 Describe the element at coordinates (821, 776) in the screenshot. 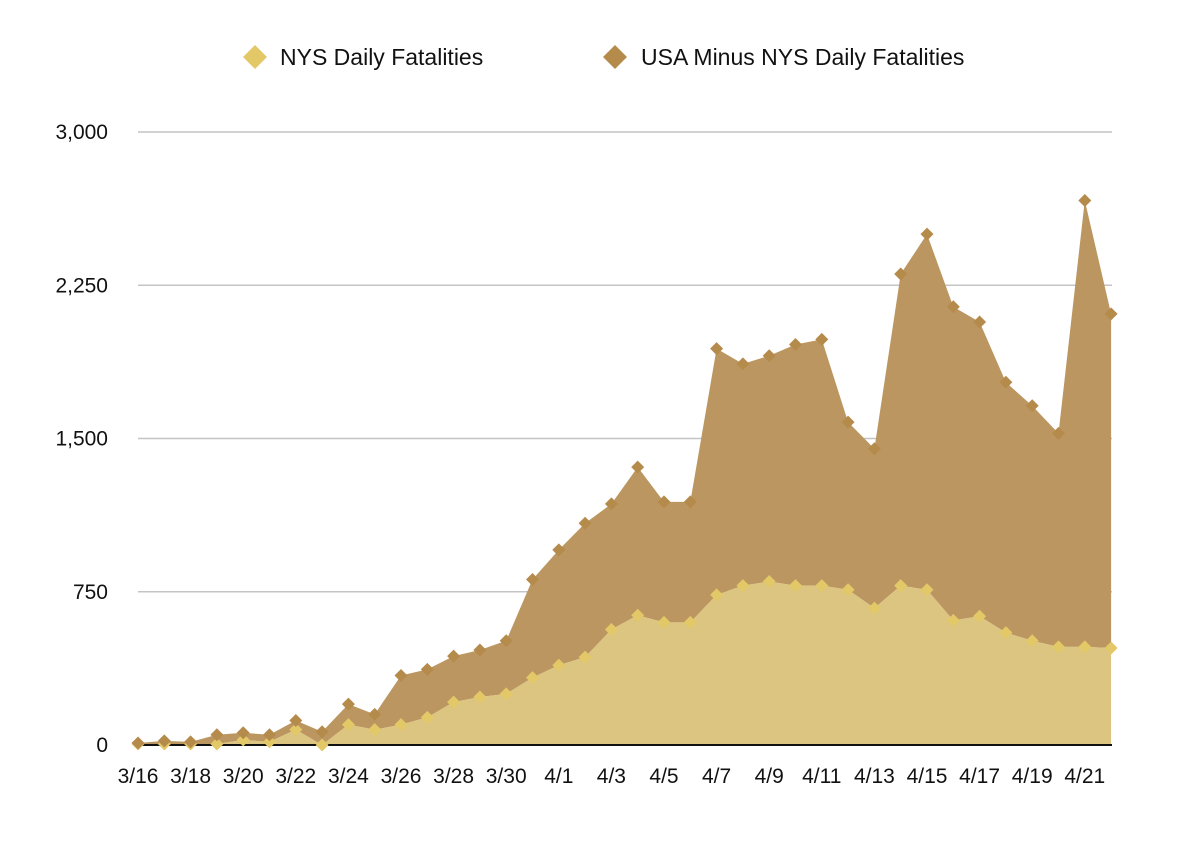

I see `x-tick-label: 4/11` at that location.